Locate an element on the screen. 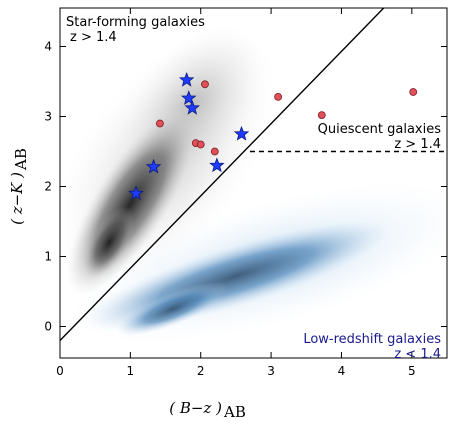 This screenshot has width=457, height=424. y-tick-label: 4 is located at coordinates (48, 47).